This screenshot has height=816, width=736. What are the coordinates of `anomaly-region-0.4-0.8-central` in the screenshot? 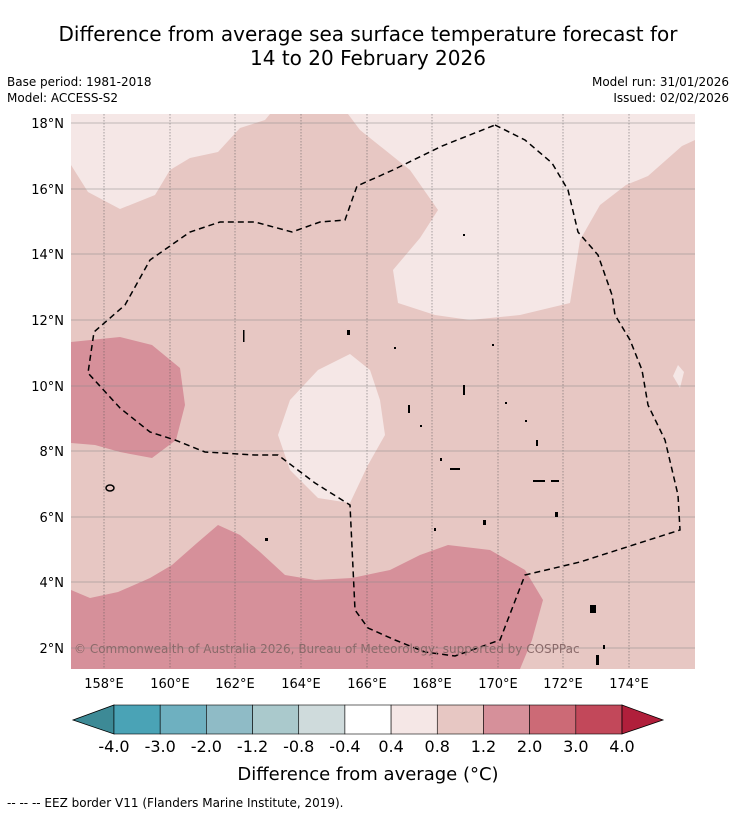 It's located at (331, 428).